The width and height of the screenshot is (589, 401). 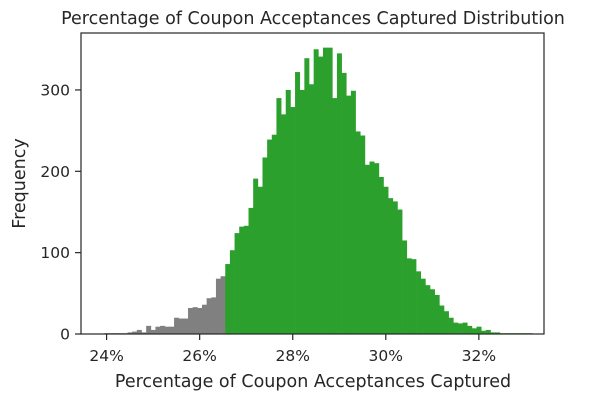 I want to click on x-axis-ticks: 24% 26% 28% 30% 32%, so click(x=292, y=349).